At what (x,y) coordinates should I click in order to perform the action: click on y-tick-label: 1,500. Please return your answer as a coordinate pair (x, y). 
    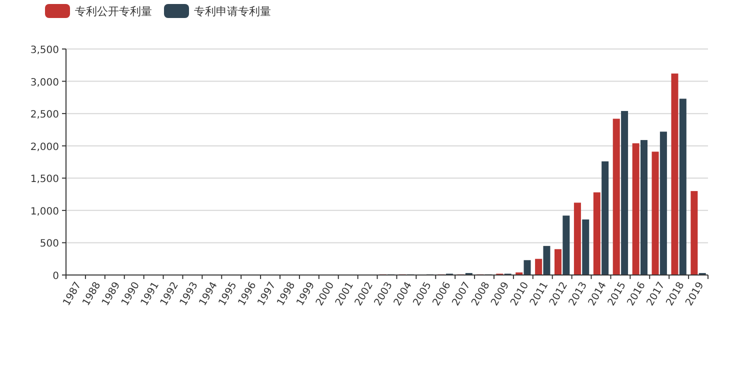
    Looking at the image, I should click on (44, 180).